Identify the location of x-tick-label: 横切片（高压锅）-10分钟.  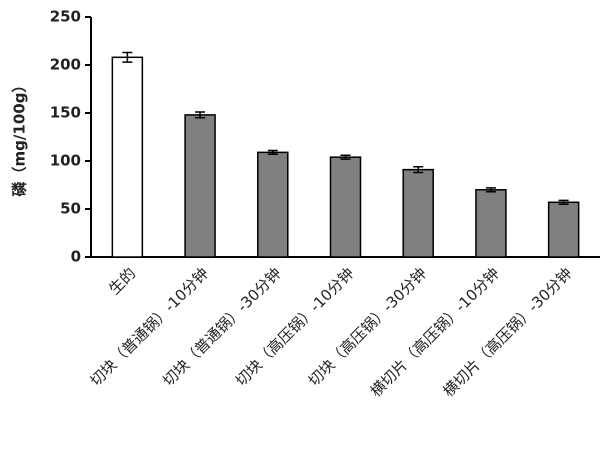
(435, 332).